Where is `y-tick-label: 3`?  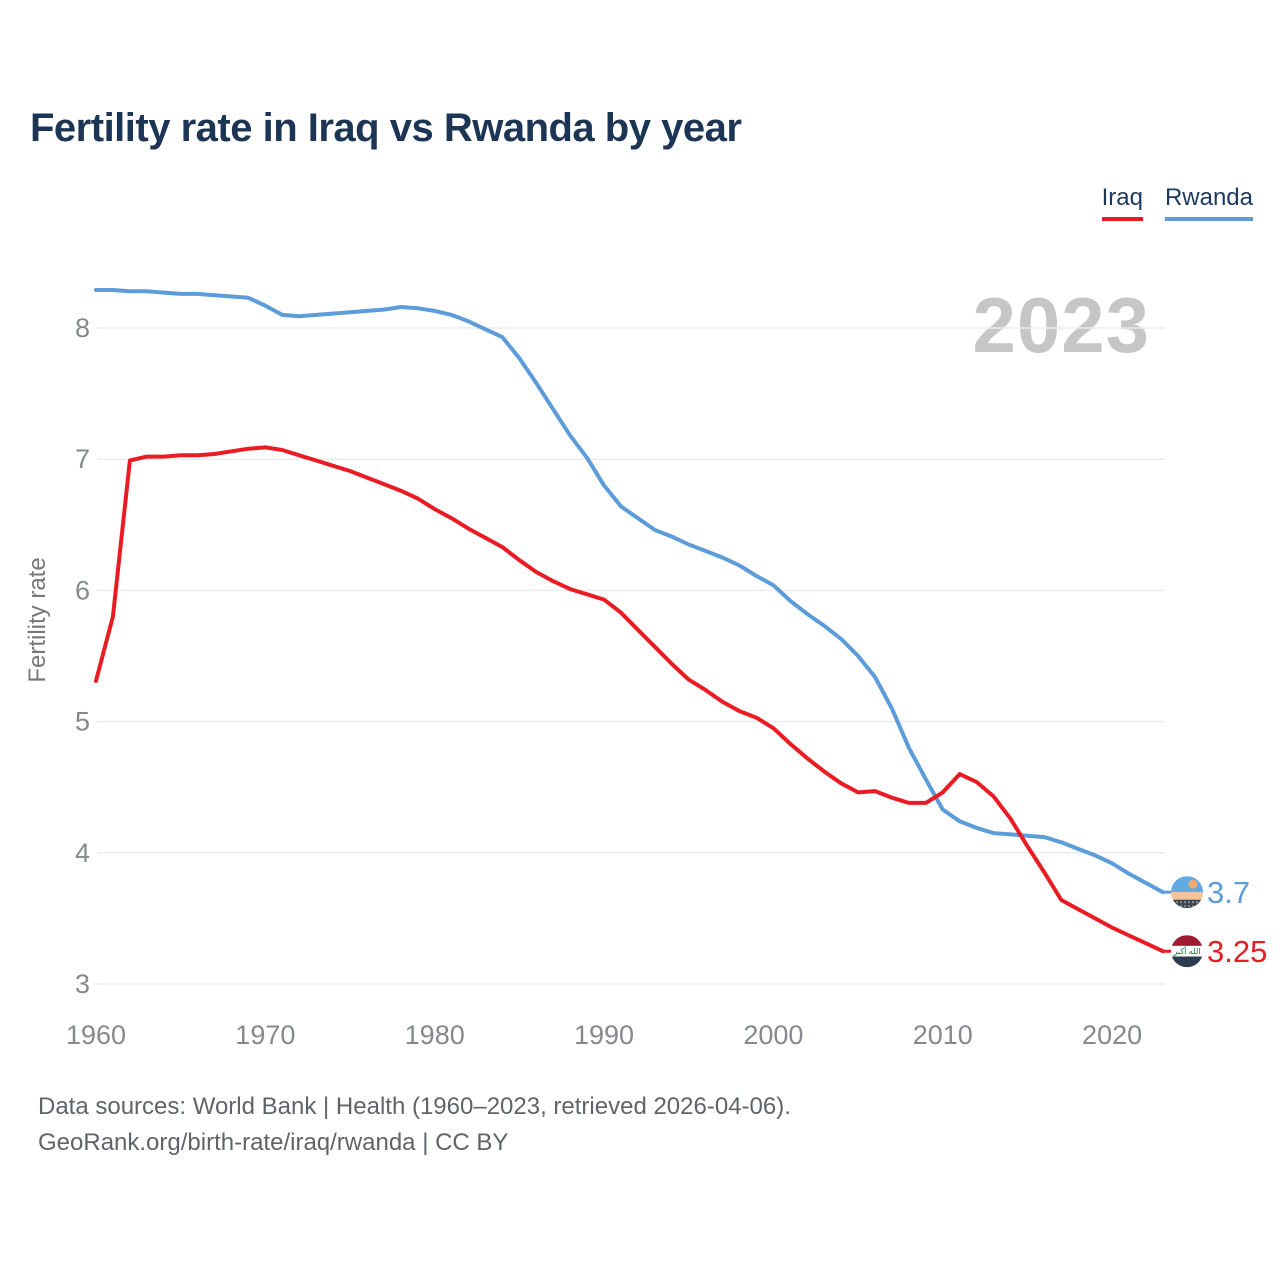
y-tick-label: 3 is located at coordinates (82, 984).